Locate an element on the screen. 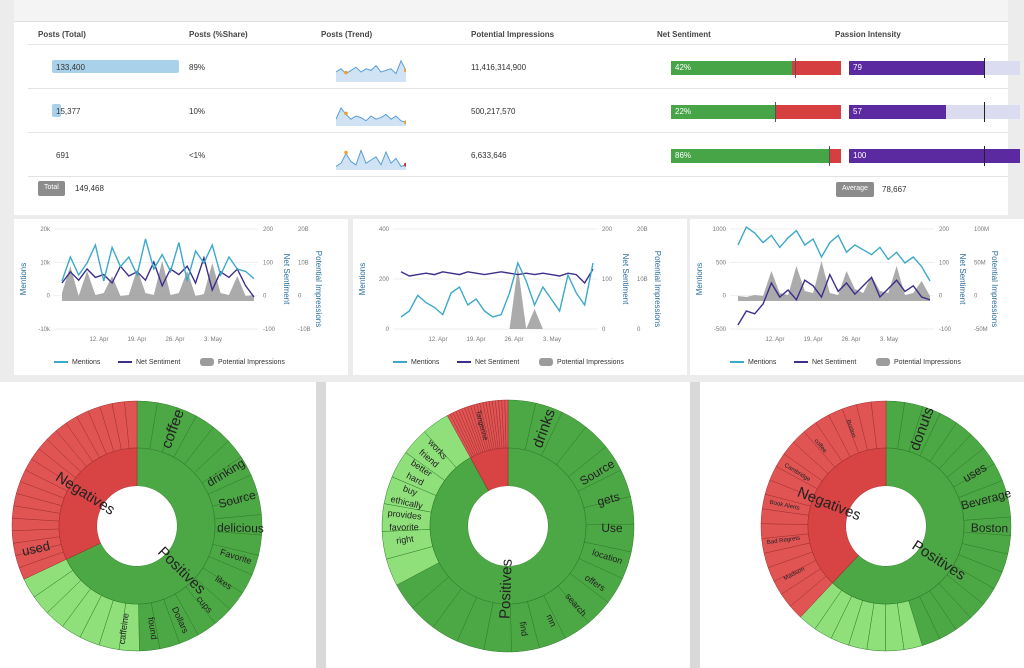 Image resolution: width=1024 pixels, height=668 pixels. header-posts-trend: Posts (Trend) is located at coordinates (347, 34).